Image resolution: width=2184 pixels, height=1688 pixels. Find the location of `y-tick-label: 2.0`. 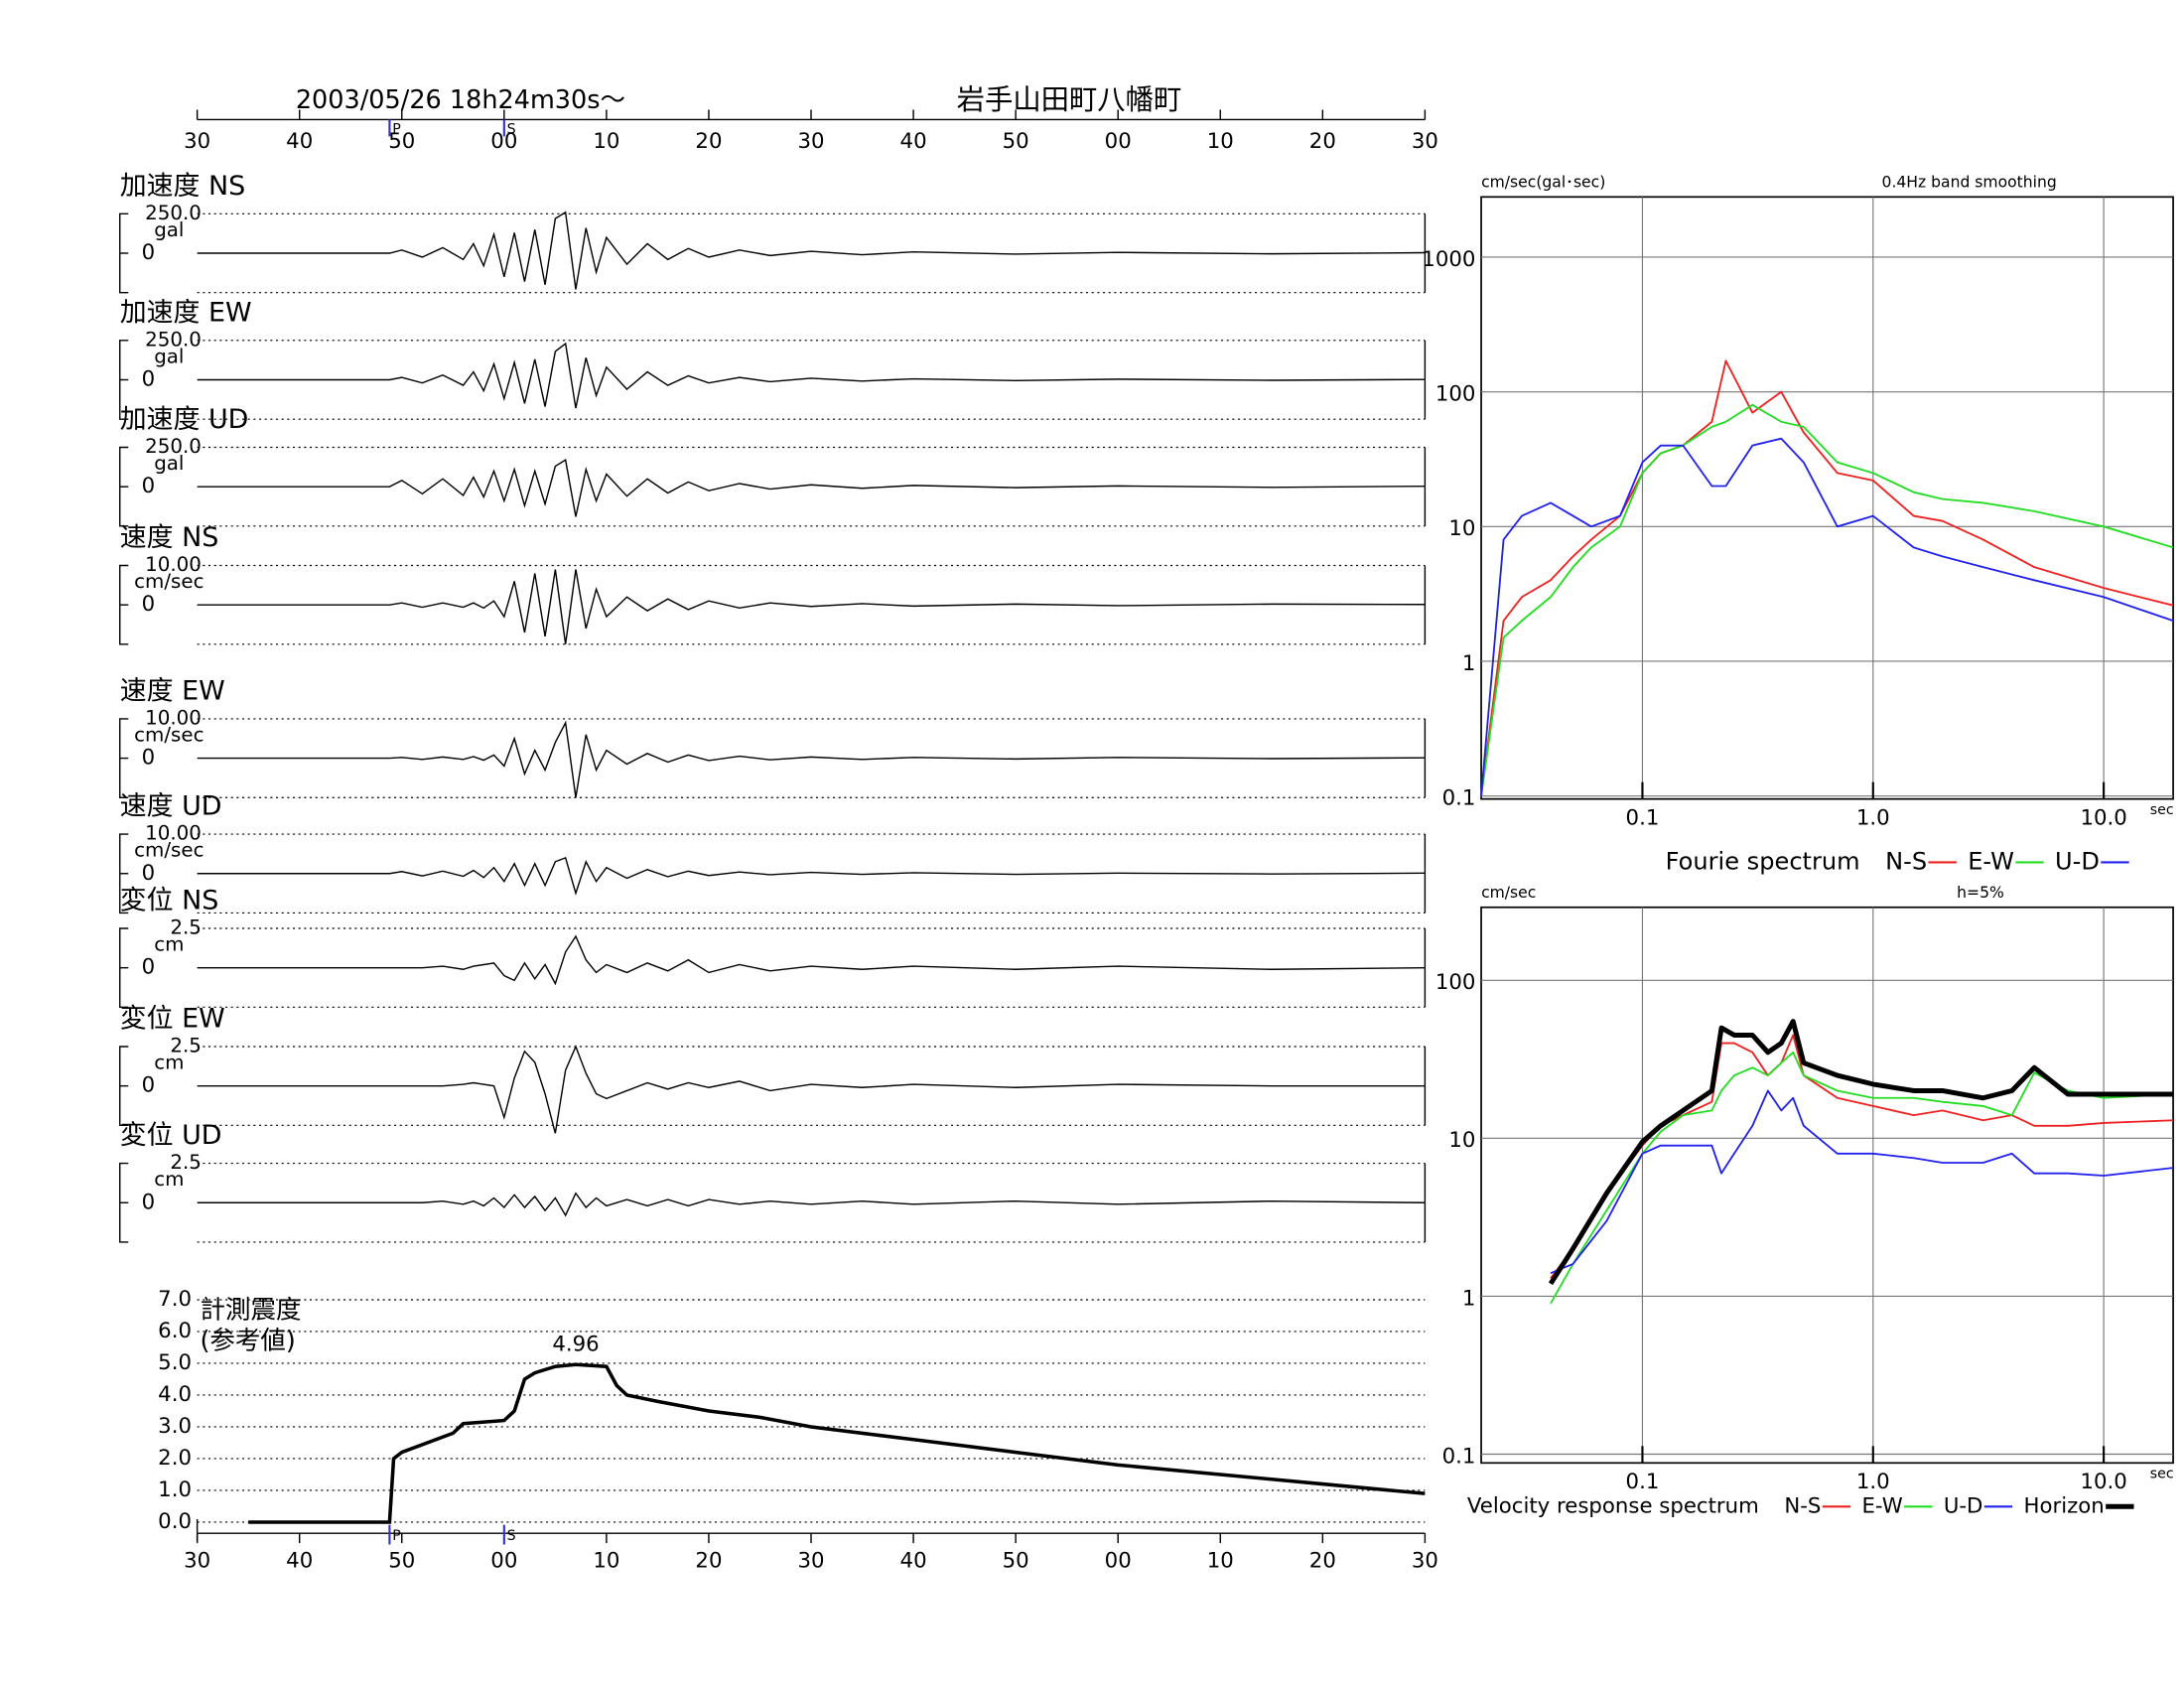

y-tick-label: 2.0 is located at coordinates (175, 1458).